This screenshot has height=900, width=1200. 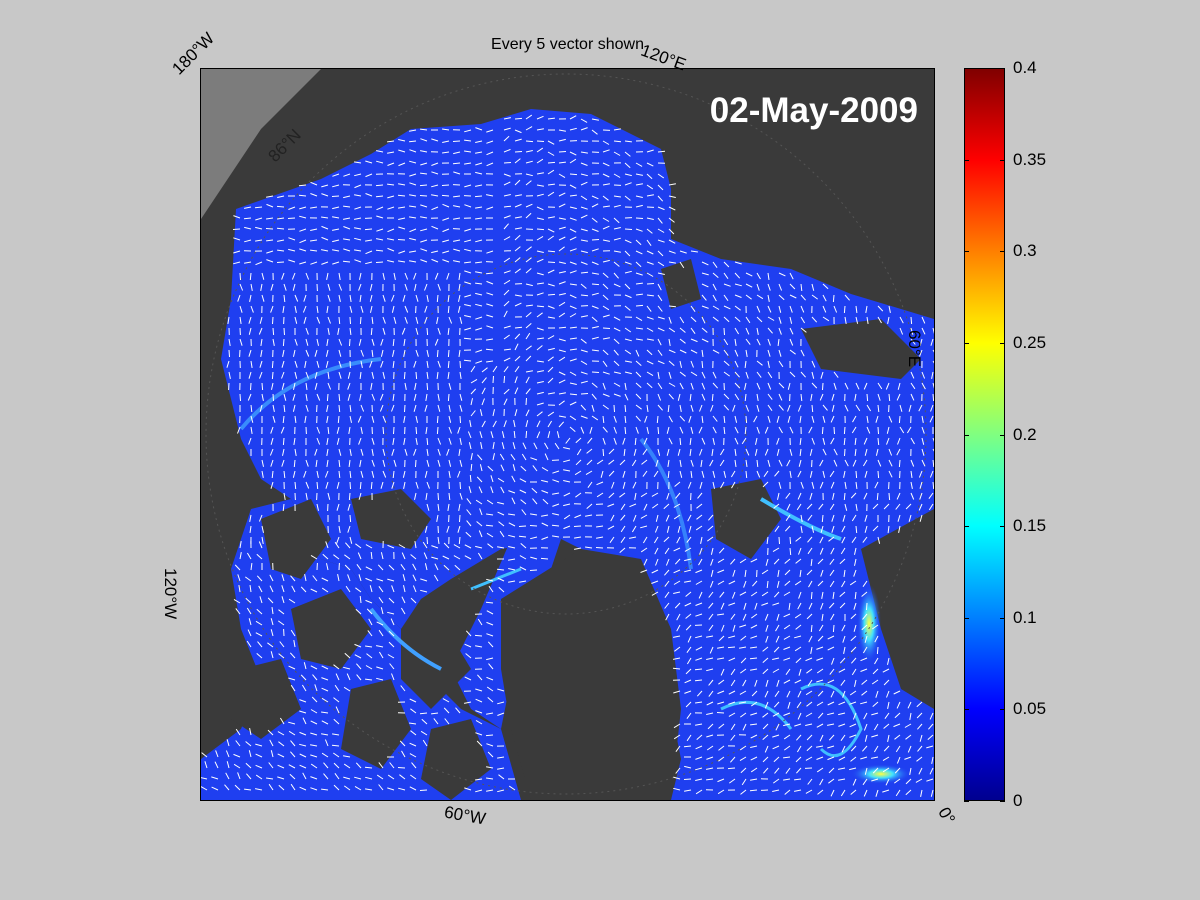 I want to click on greenland, so click(x=591, y=674).